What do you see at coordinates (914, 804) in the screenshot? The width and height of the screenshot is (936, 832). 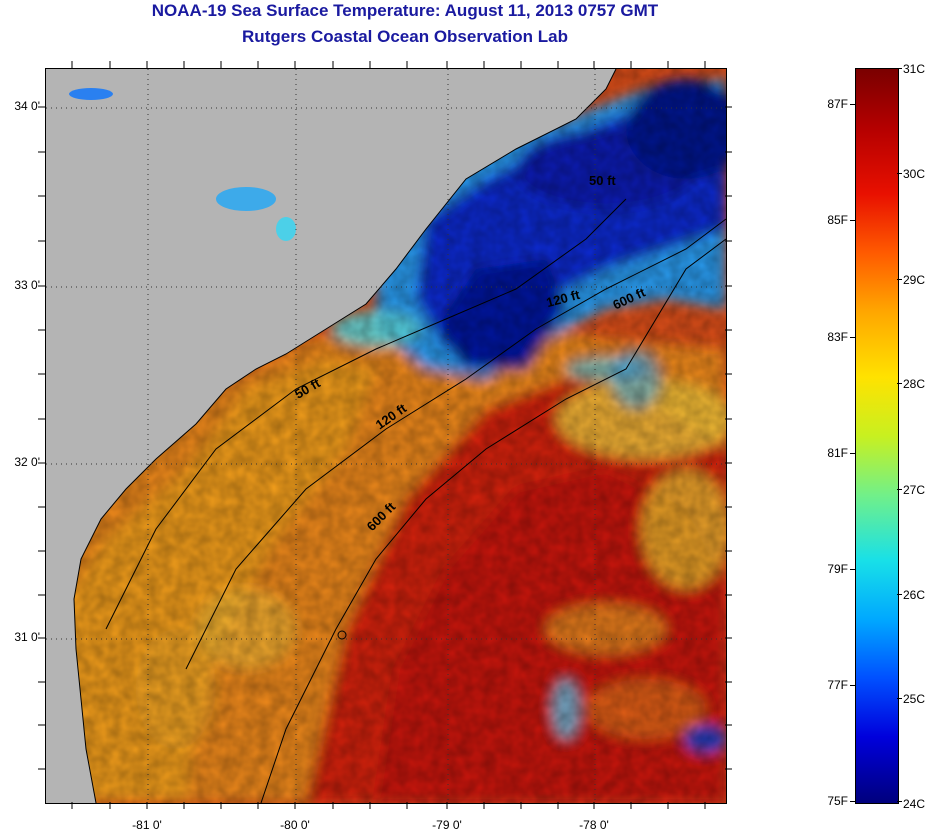 I see `colorbar-label-24c: 24C` at bounding box center [914, 804].